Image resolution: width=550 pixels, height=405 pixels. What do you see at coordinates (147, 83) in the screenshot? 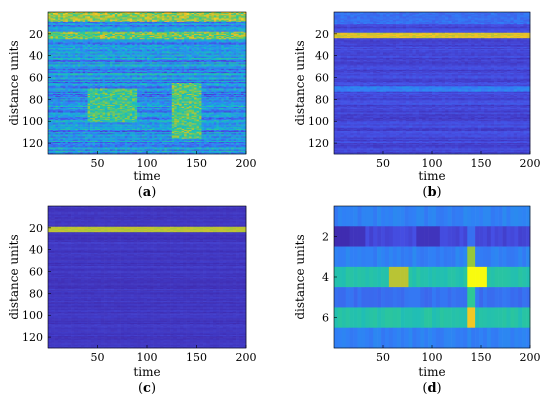
I see `heatmap-a` at bounding box center [147, 83].